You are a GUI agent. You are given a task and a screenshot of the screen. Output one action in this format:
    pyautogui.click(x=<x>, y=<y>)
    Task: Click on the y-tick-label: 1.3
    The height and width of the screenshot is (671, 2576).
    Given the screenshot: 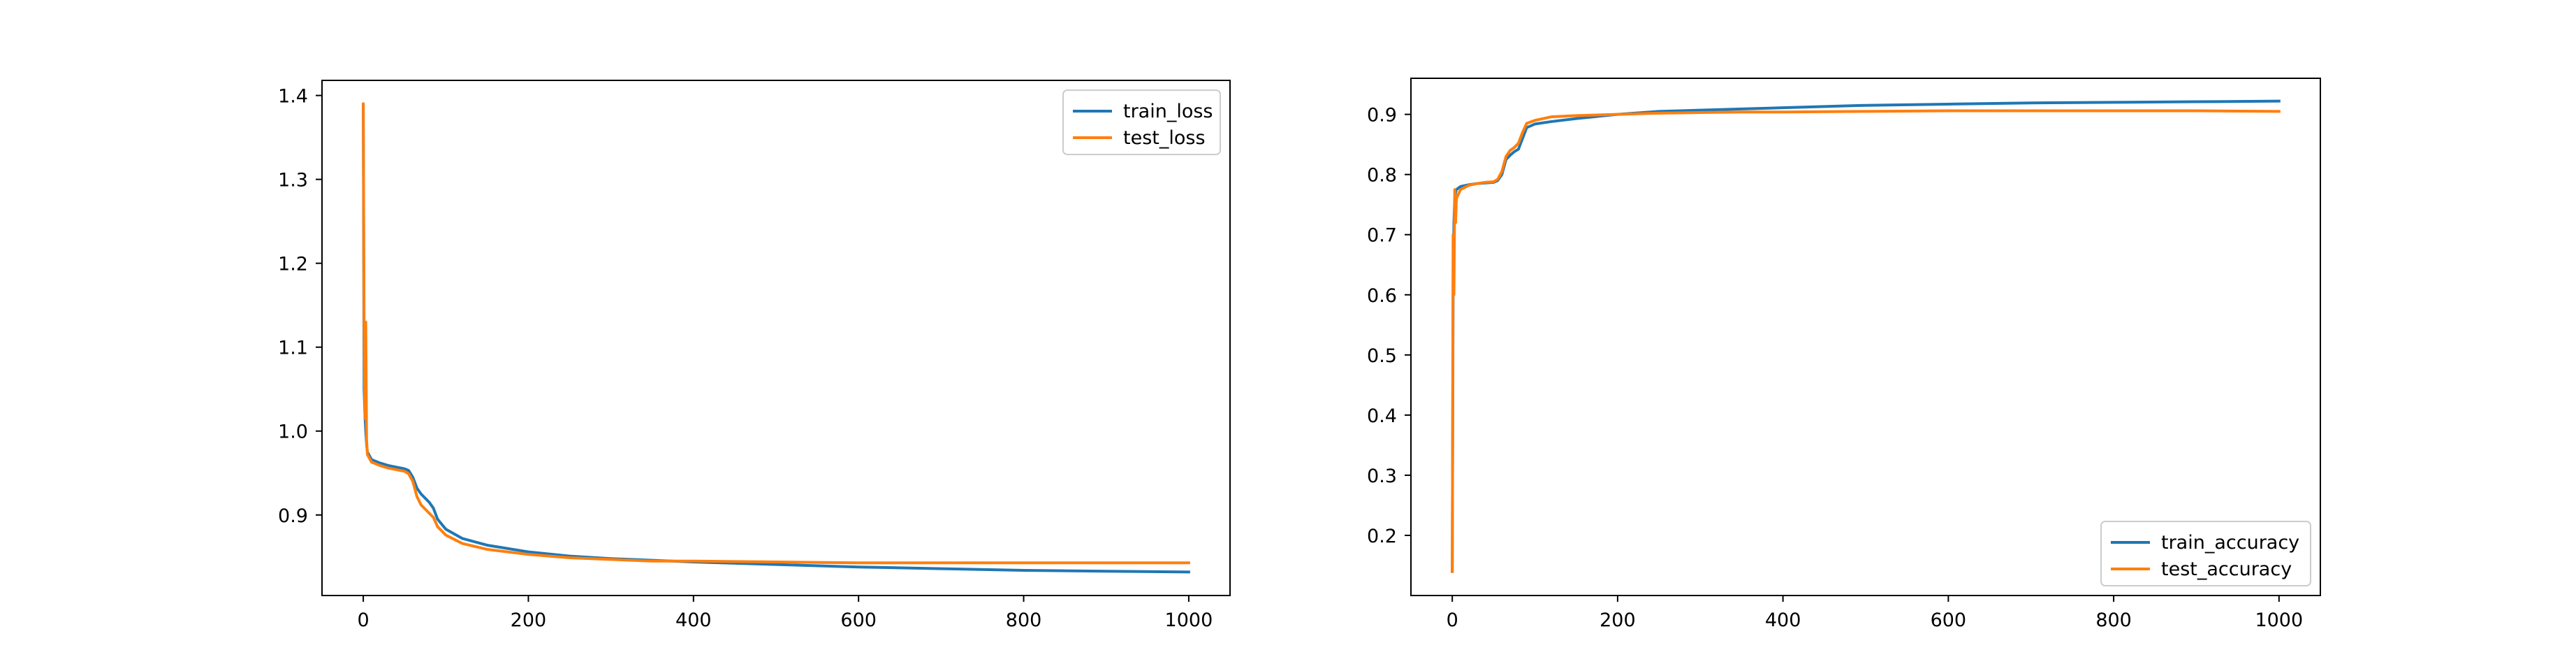 What is the action you would take?
    pyautogui.click(x=293, y=181)
    